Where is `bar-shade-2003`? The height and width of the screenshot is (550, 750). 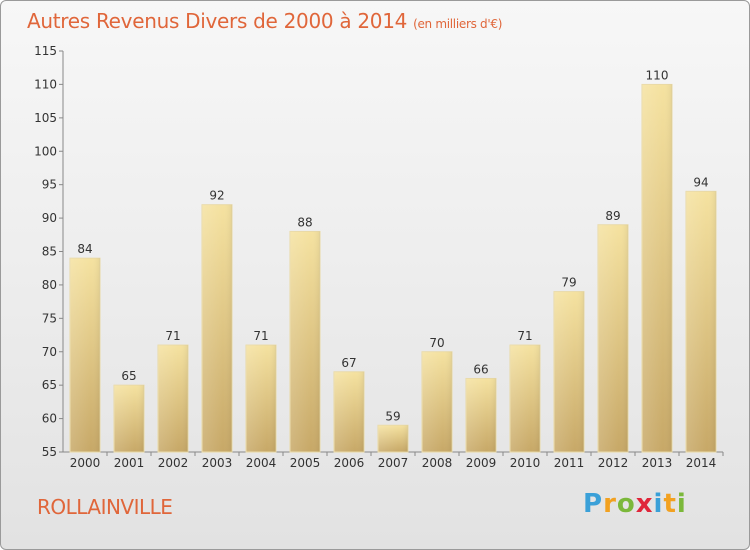
bar-shade-2003 is located at coordinates (217, 328).